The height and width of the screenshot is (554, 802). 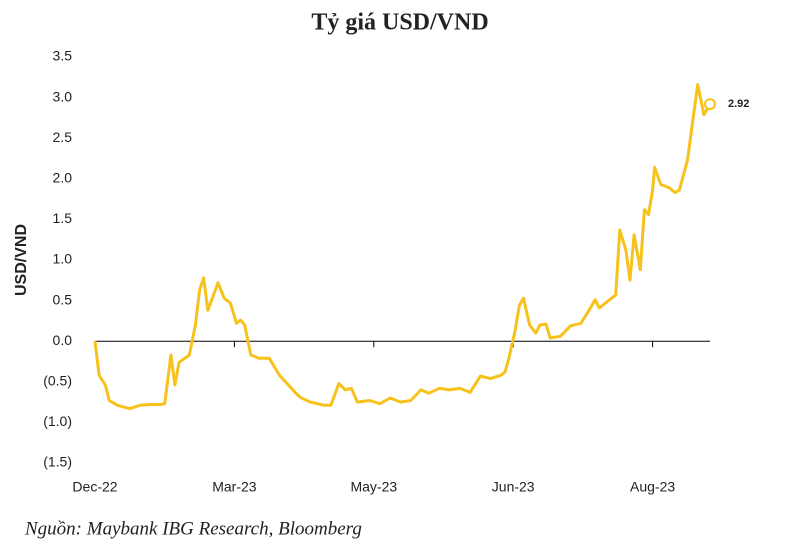 I want to click on x-tick-label: Aug-23, so click(x=652, y=487).